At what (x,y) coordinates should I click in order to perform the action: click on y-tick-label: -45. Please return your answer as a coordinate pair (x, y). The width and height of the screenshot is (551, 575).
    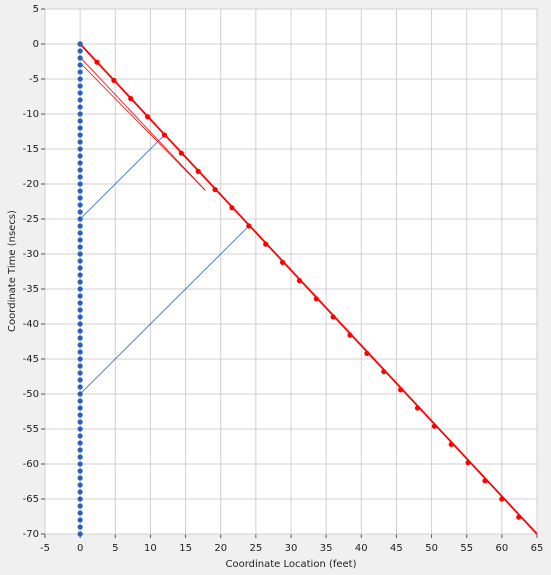
    Looking at the image, I should click on (31, 359).